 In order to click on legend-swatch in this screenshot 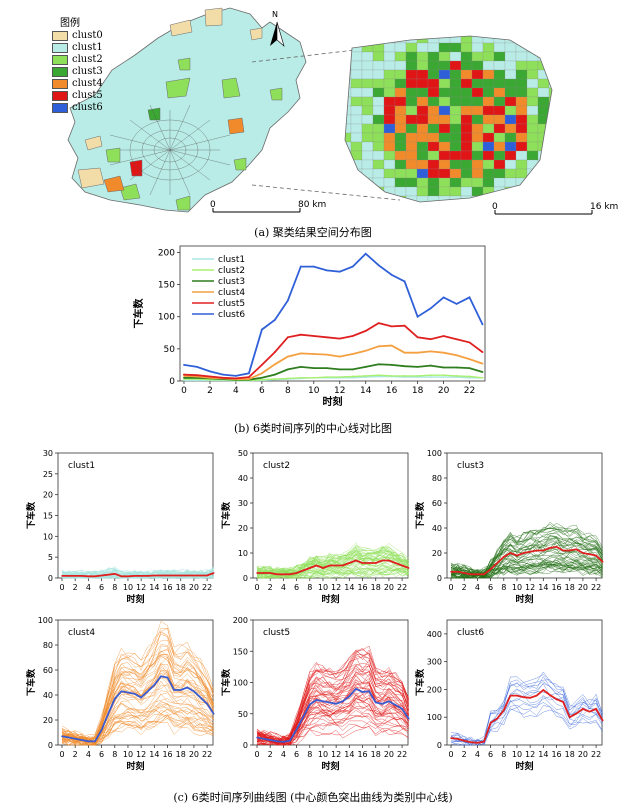, I will do `click(60, 47)`.